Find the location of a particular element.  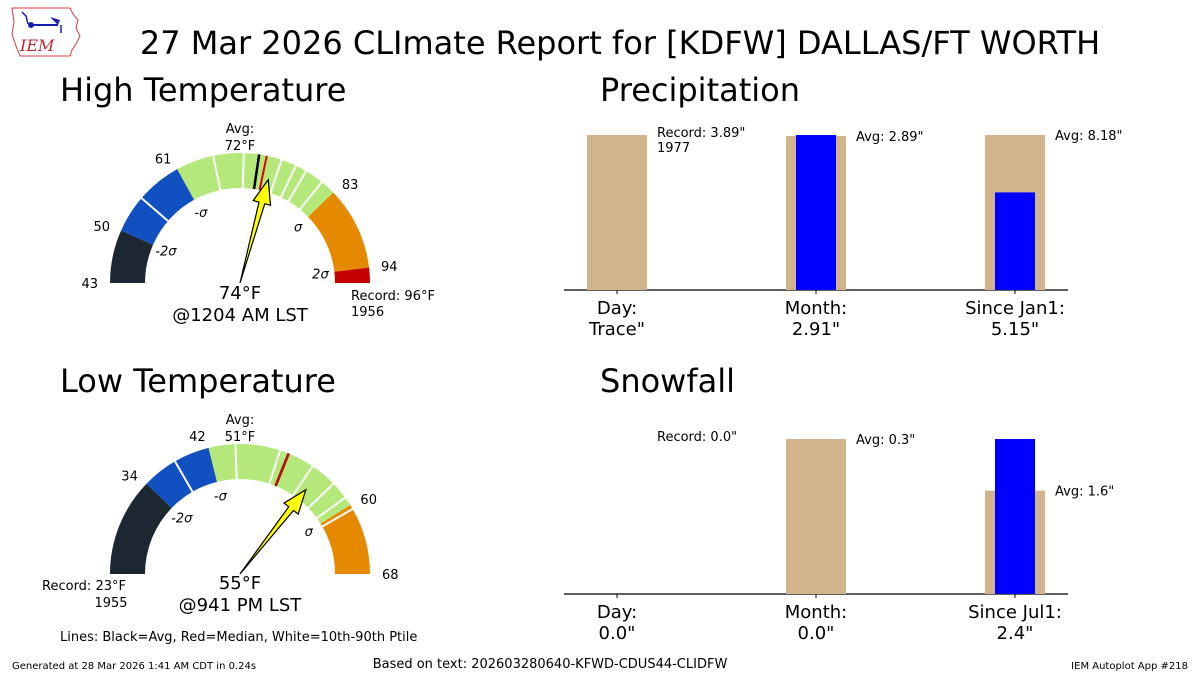

bar-annotation: Record: 3.89" is located at coordinates (701, 133).